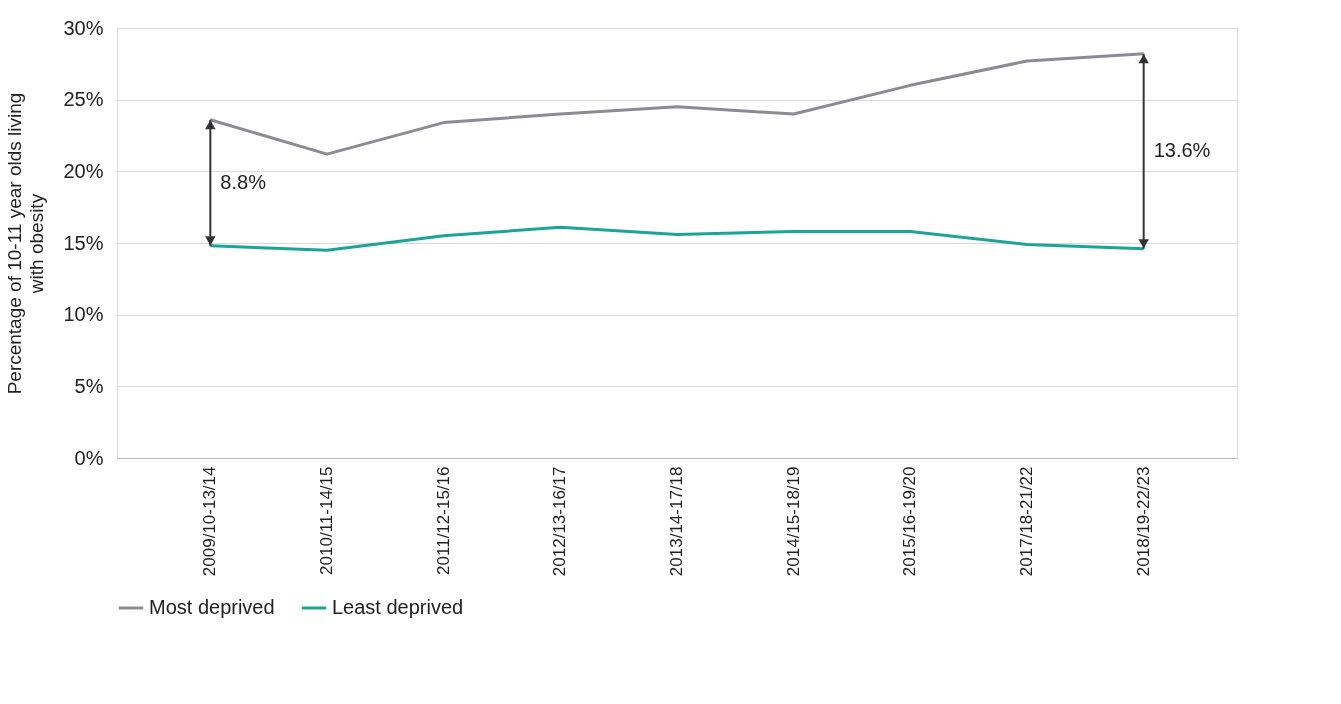  Describe the element at coordinates (243, 181) in the screenshot. I see `annotation: 8.8%` at that location.